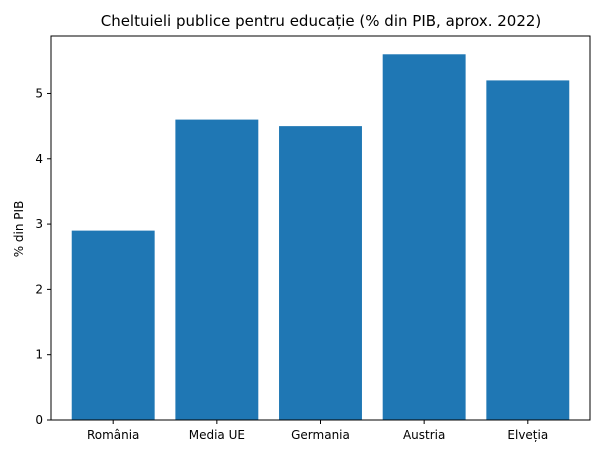 This screenshot has width=609, height=462. Describe the element at coordinates (43, 256) in the screenshot. I see `y-ticks-group: 0 1 2 3 4 5` at that location.